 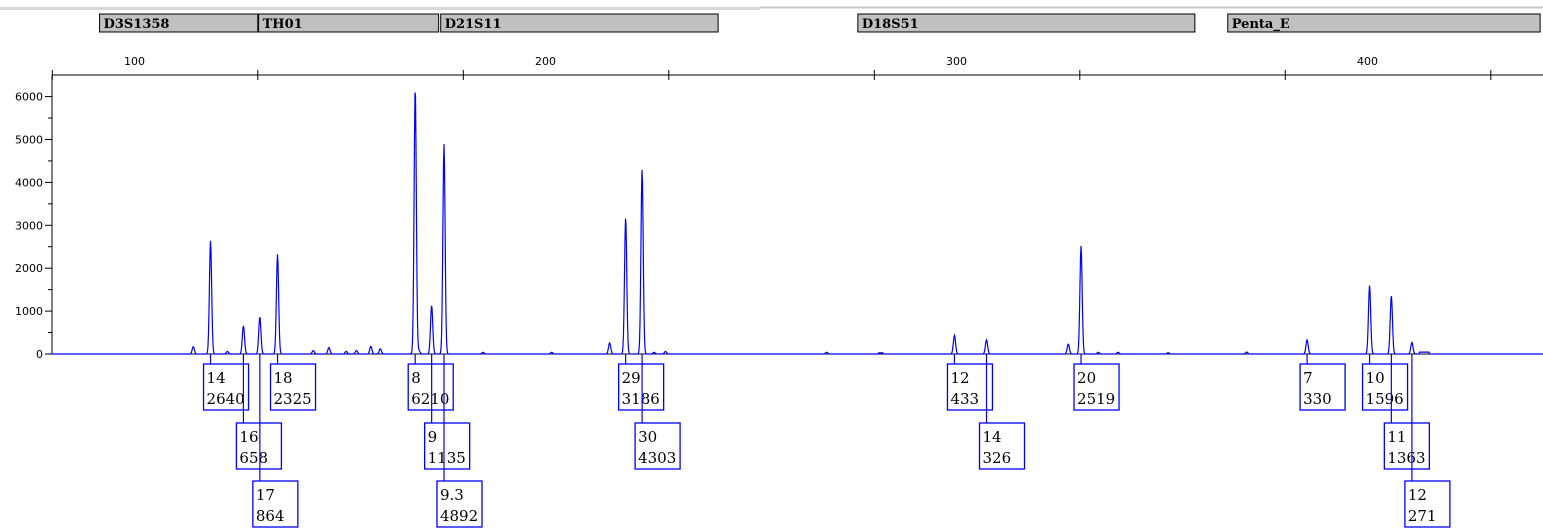 What do you see at coordinates (545, 61) in the screenshot?
I see `x-tick-label: 200` at bounding box center [545, 61].